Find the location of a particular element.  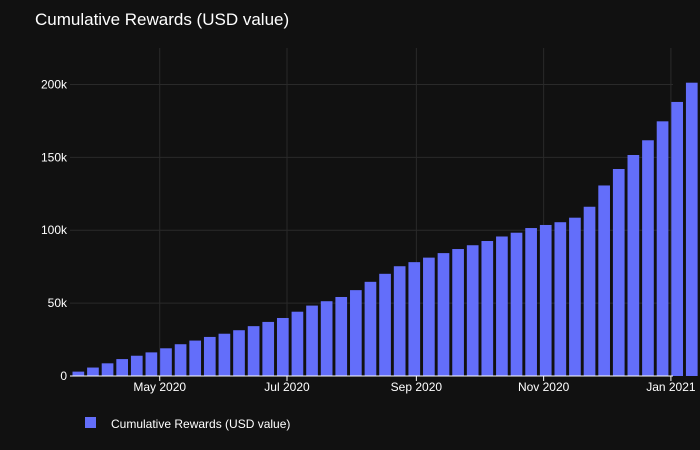

legend-label: Cumulative Rewards (USD value) is located at coordinates (200, 424).